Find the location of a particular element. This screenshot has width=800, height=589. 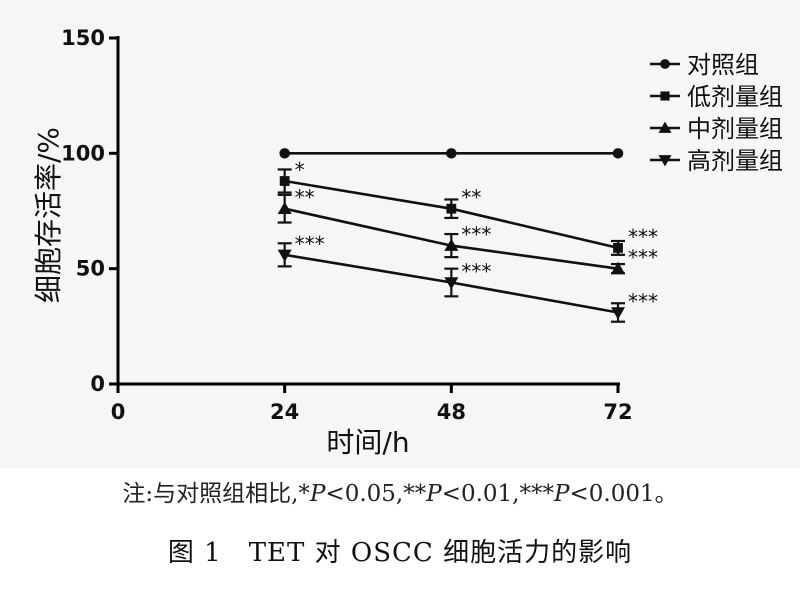

legend-label: 对照组 is located at coordinates (723, 65).